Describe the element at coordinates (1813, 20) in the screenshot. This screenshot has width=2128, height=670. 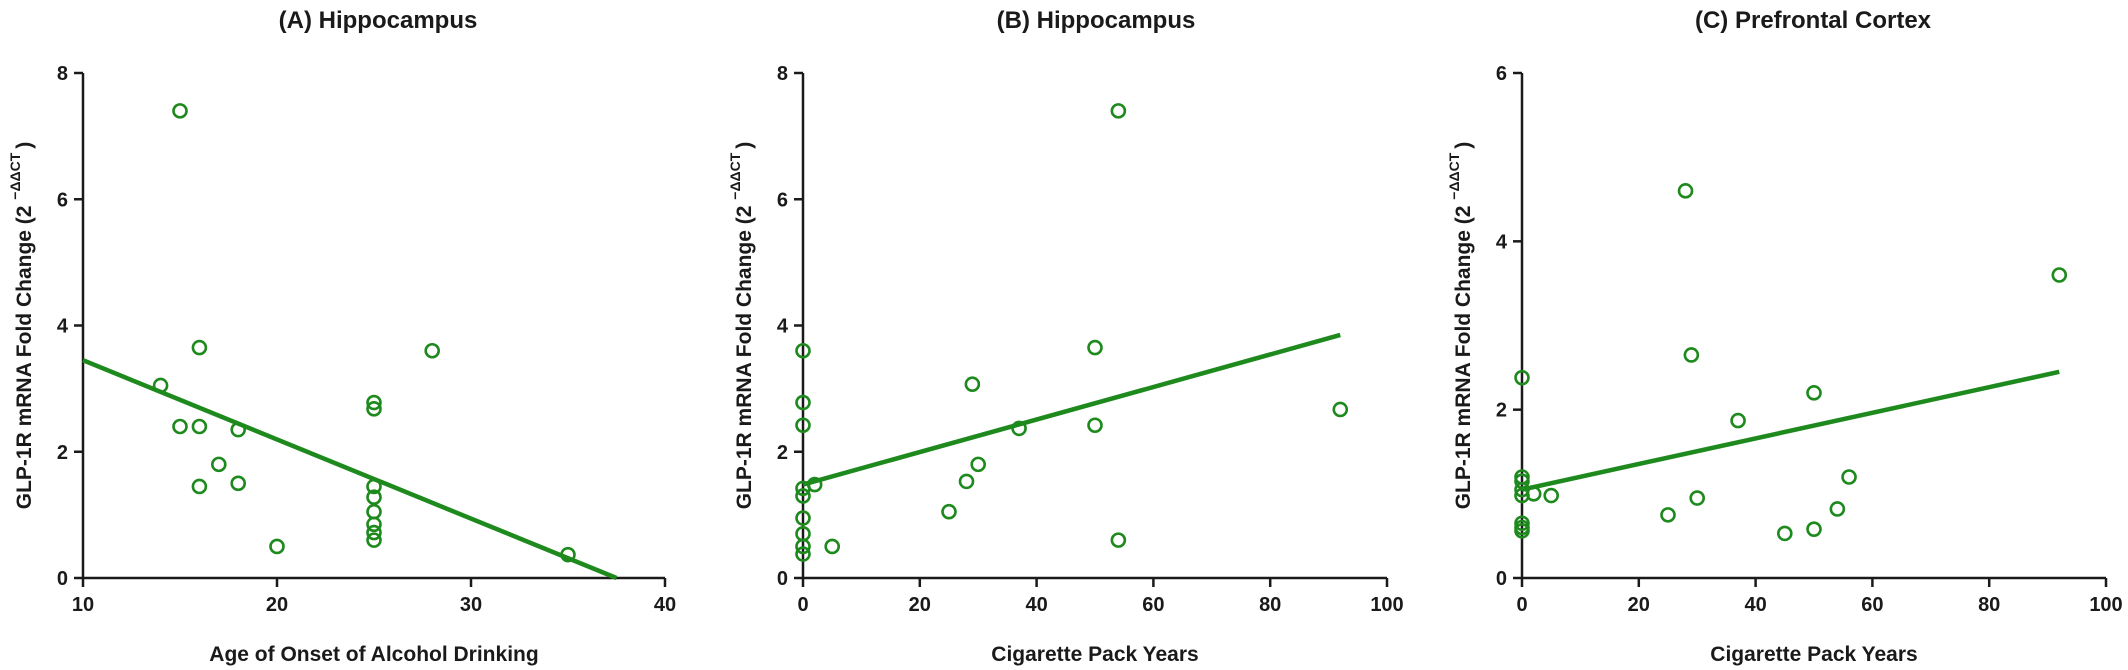
I see `chart-title: (C) Prefrontal Cortex` at that location.